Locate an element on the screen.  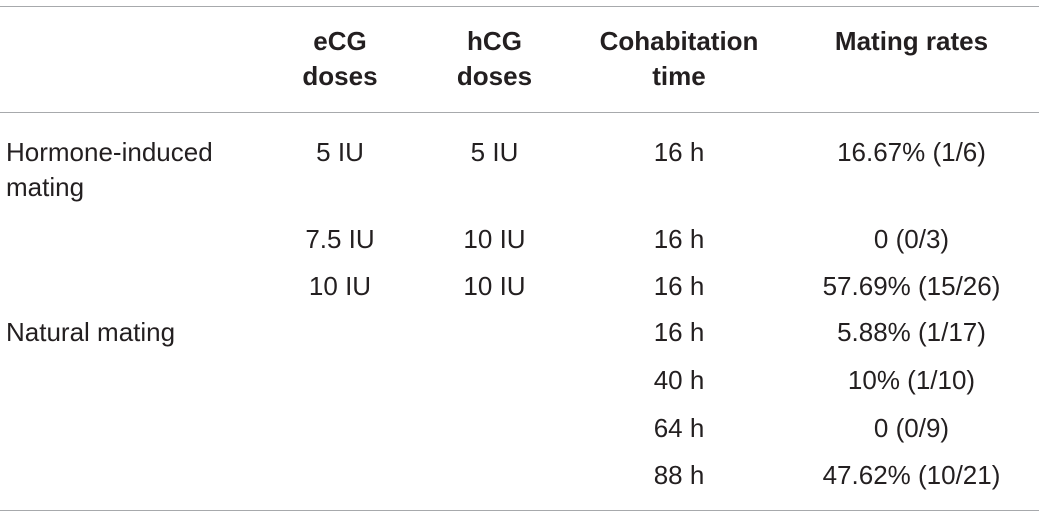
row-6-rate: 47.62% (10/21) is located at coordinates (911, 475).